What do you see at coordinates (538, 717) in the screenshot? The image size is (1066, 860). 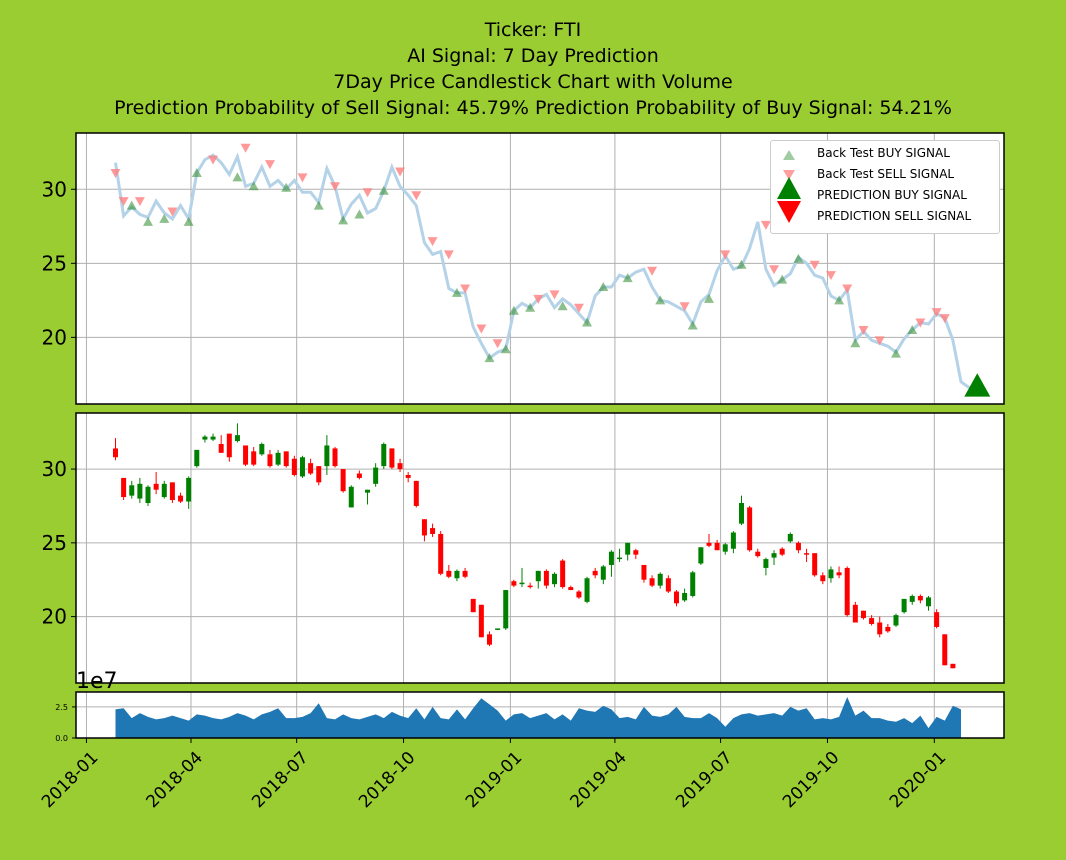 I see `volume-area` at bounding box center [538, 717].